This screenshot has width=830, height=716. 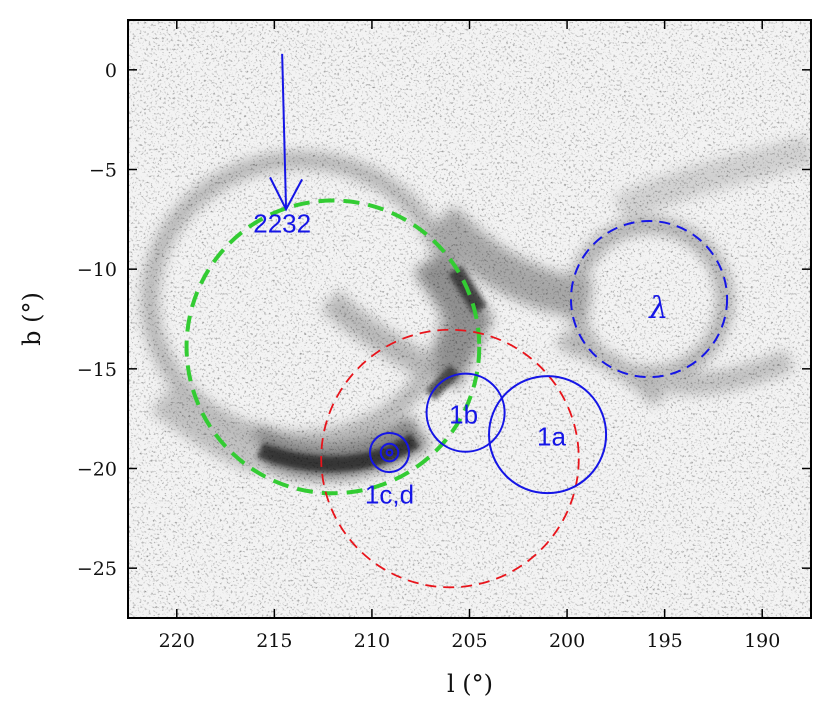 I want to click on x-tick-label: 205, so click(x=469, y=641).